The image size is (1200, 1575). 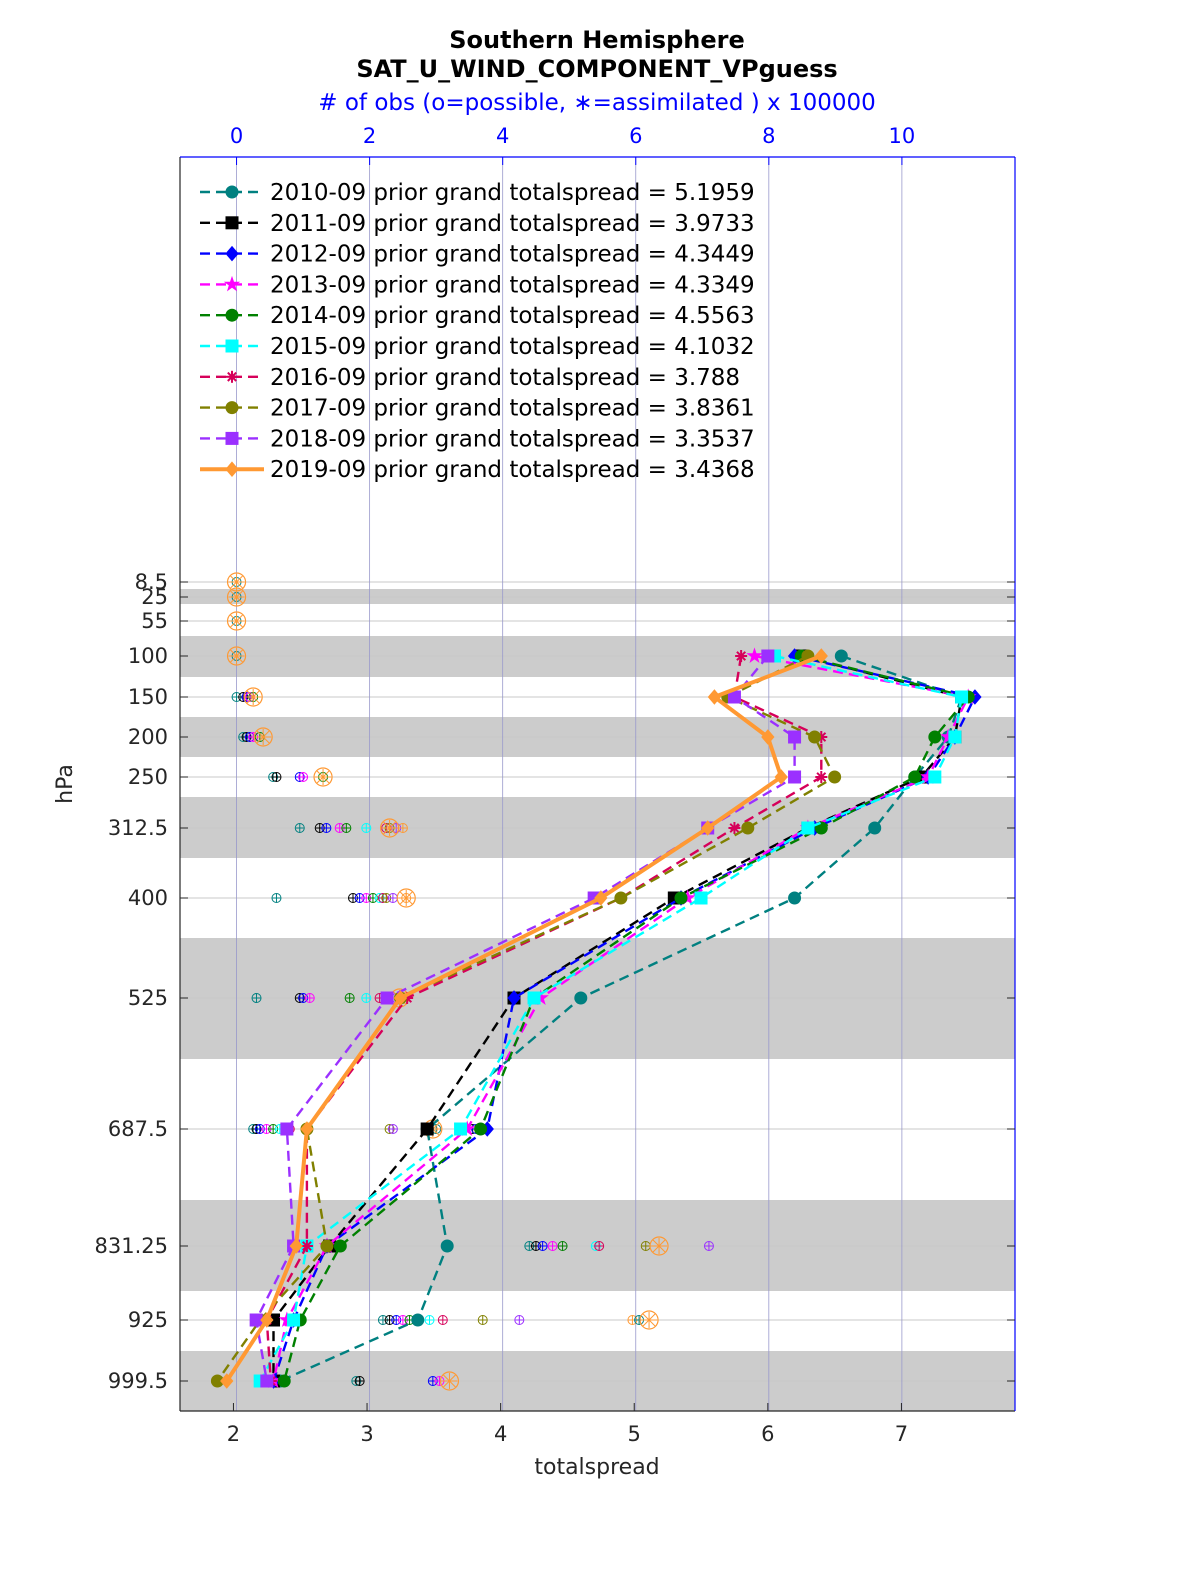 I want to click on legend-label: 2016-09 prior grand totalspread = 3.788, so click(x=505, y=378).